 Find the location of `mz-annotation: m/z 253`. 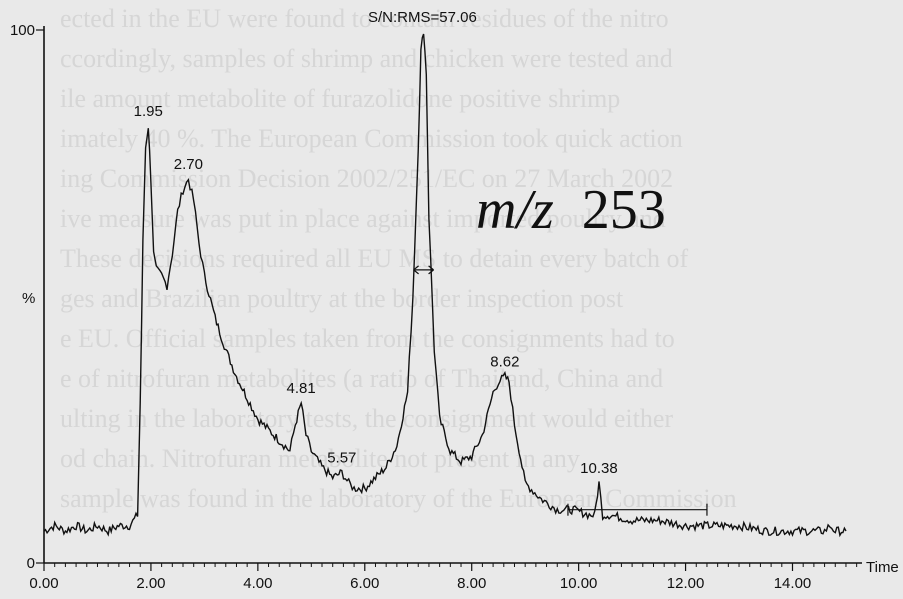

mz-annotation: m/z 253 is located at coordinates (571, 210).